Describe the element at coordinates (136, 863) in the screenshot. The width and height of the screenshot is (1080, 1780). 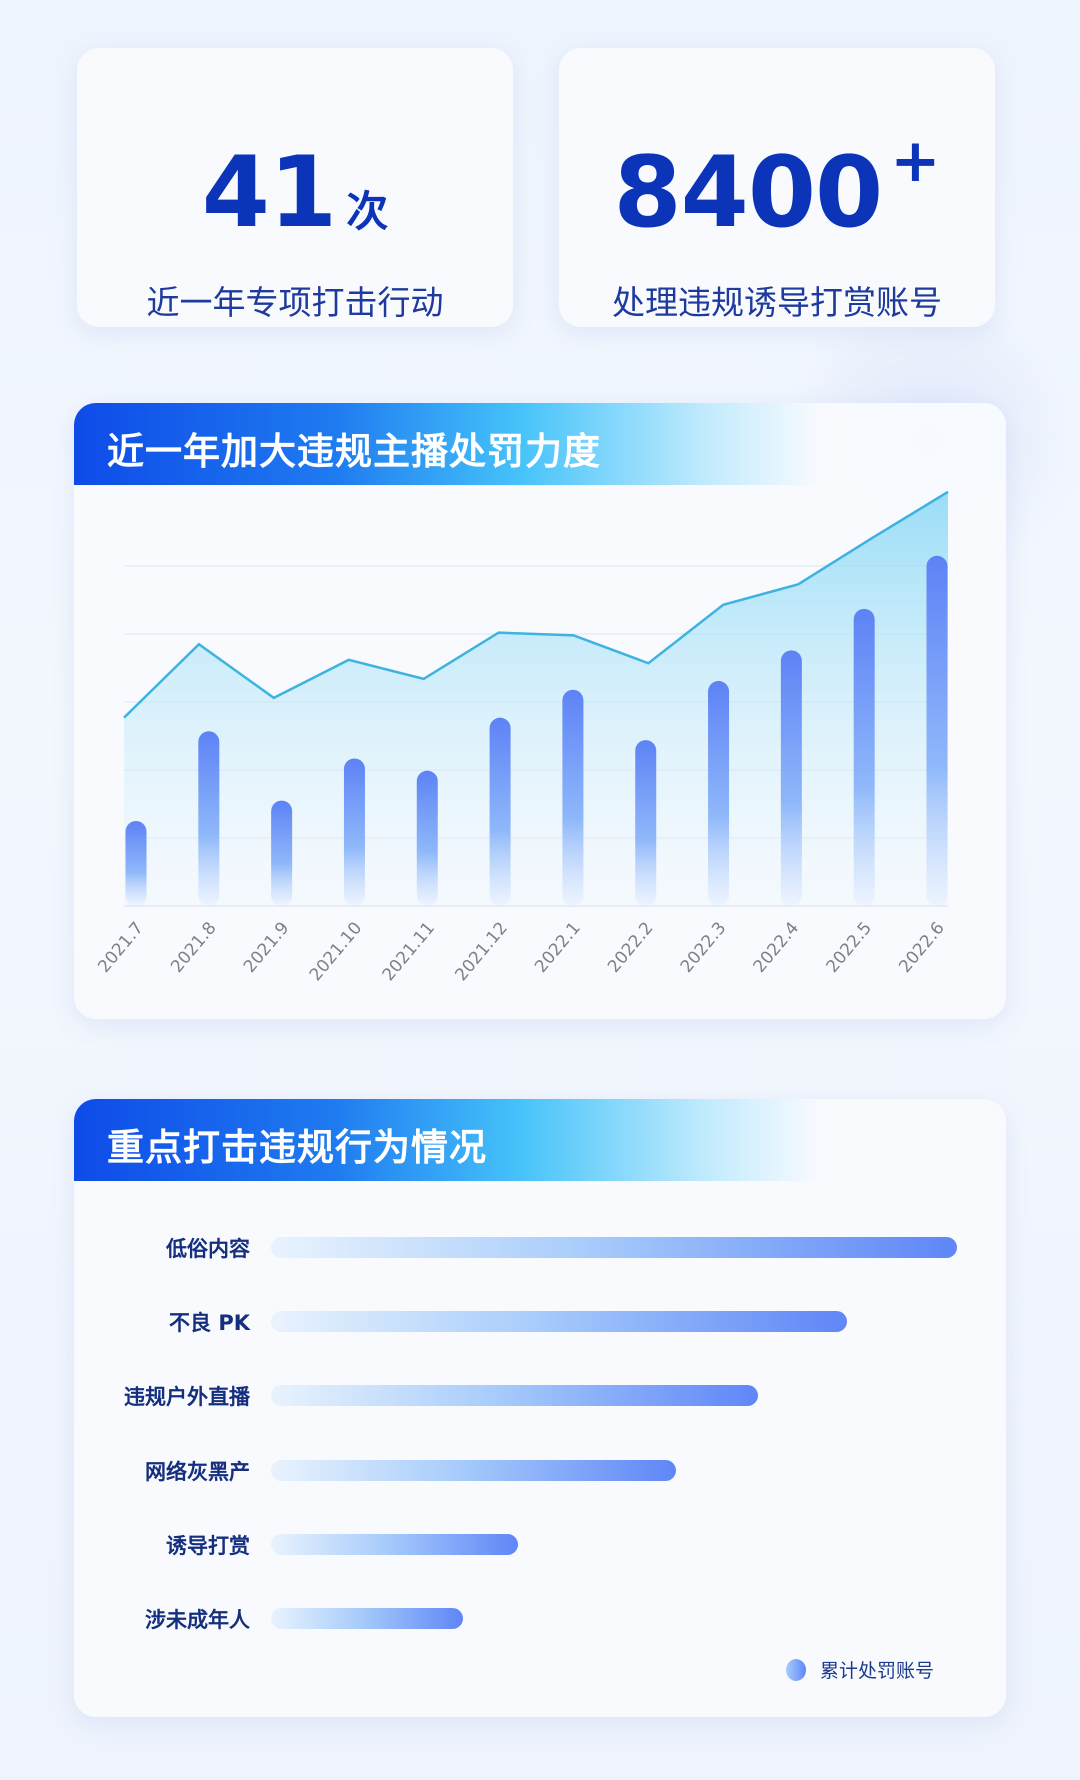
I see `bar-2021.7` at that location.